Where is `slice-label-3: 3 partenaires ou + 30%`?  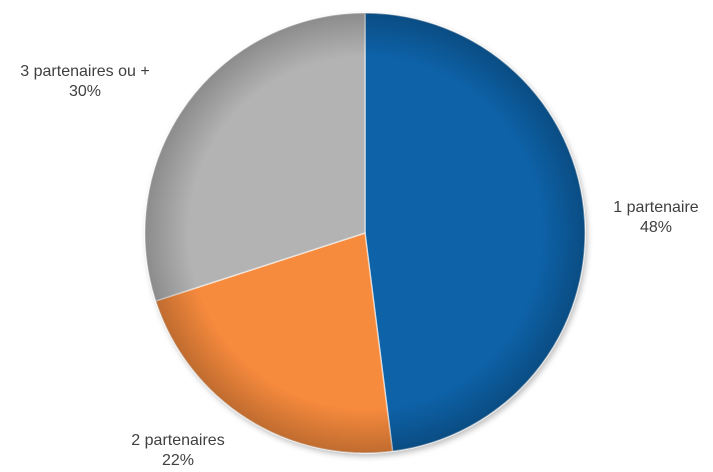
slice-label-3: 3 partenaires ou + 30% is located at coordinates (84, 81).